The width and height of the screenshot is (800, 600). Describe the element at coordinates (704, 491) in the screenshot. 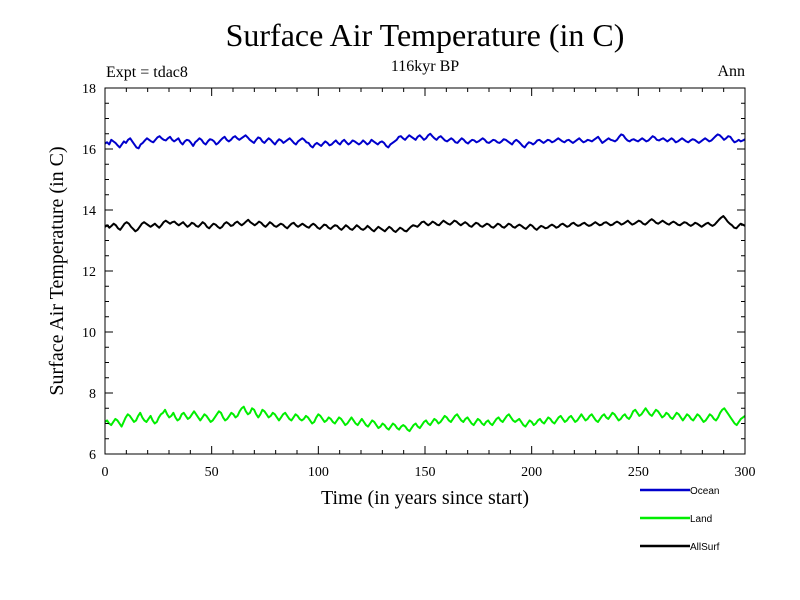

I see `legend-label-ocean: Ocean` at that location.